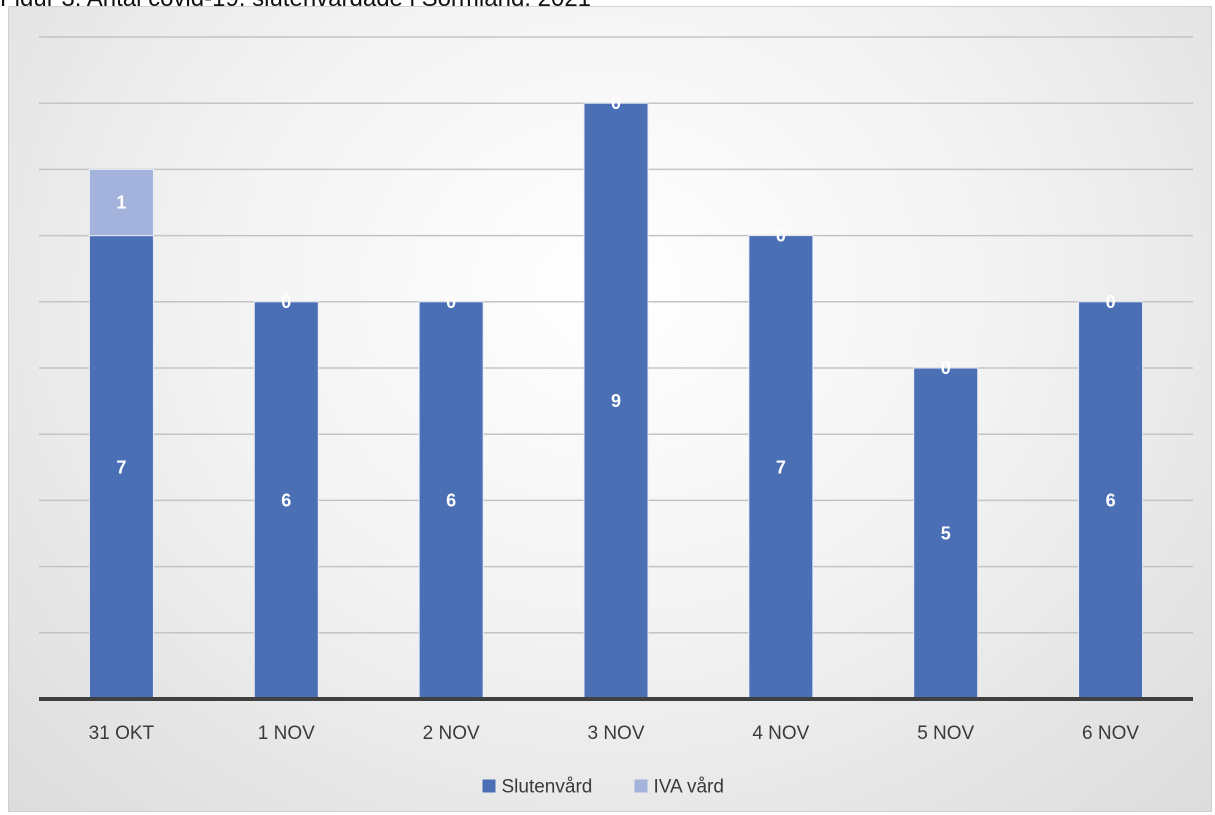 The width and height of the screenshot is (1215, 815). What do you see at coordinates (689, 787) in the screenshot?
I see `legend-label: IVA vård` at bounding box center [689, 787].